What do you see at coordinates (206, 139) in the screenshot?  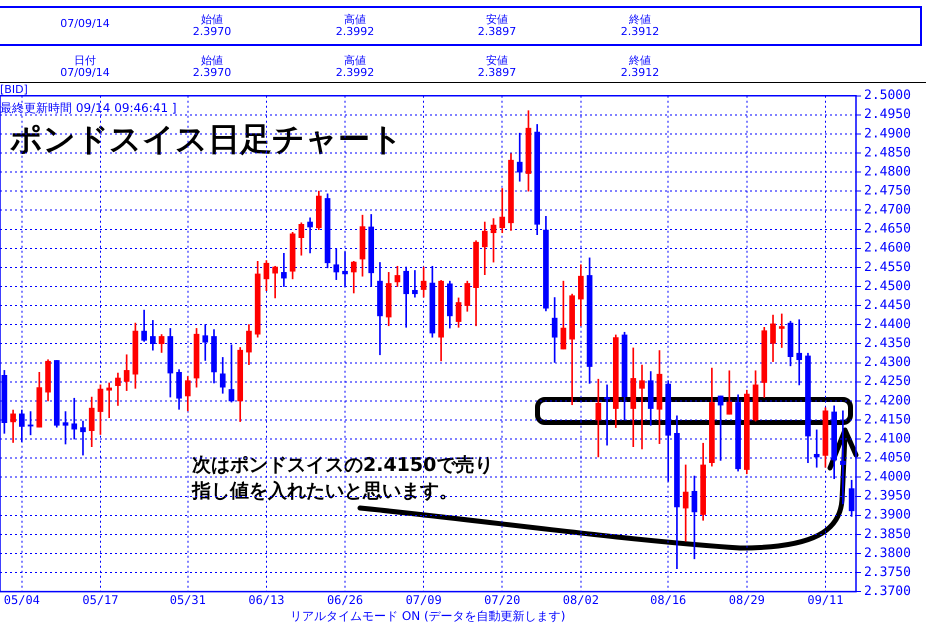 I see `text: ポンドスイス日足チャート` at bounding box center [206, 139].